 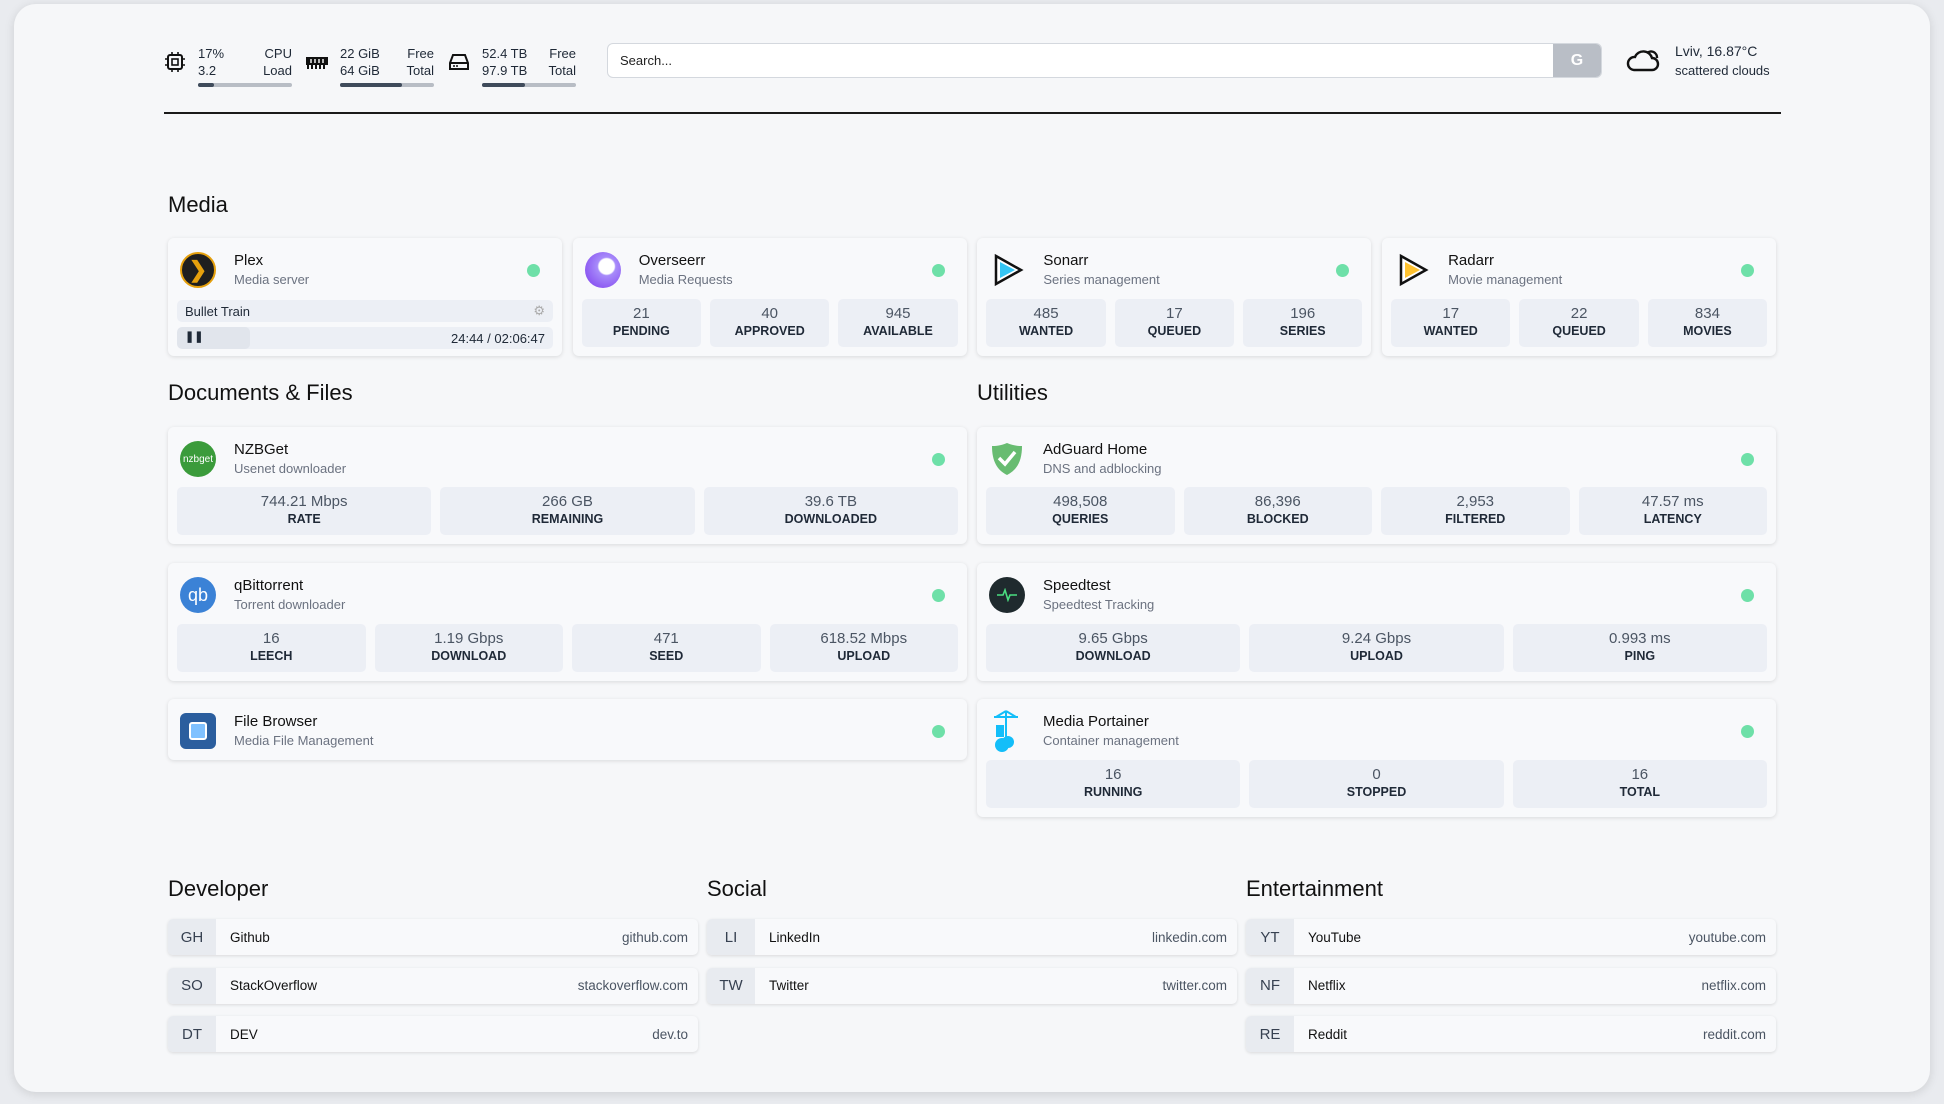 I want to click on stat-running: 16 RUNNING, so click(x=1113, y=784).